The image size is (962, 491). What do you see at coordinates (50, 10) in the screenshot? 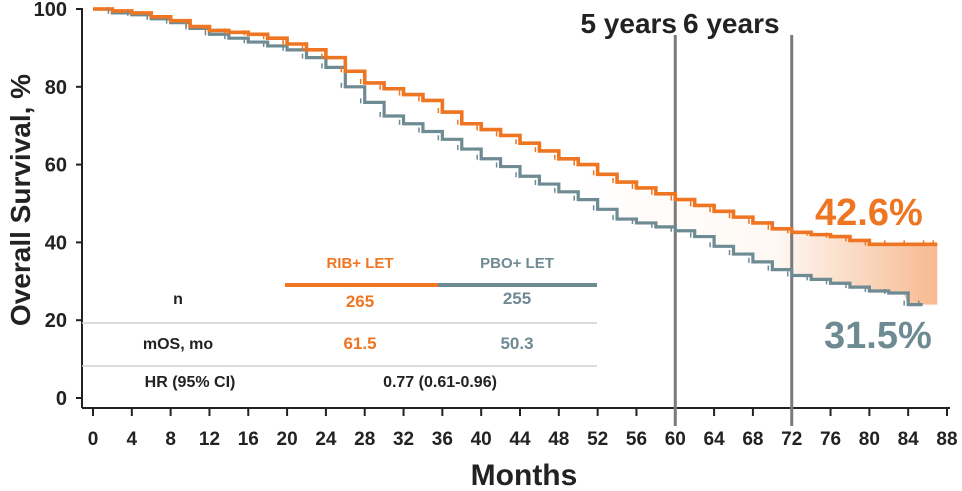
I see `y-tick-label: 100` at bounding box center [50, 10].